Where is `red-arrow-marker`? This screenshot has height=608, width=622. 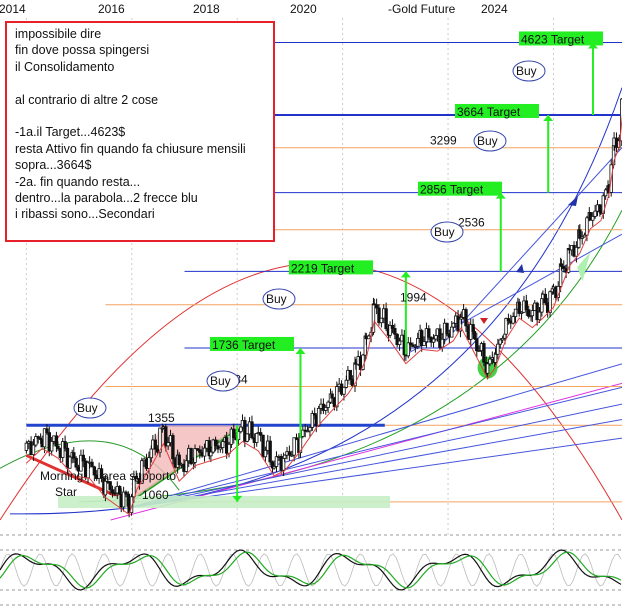 red-arrow-marker is located at coordinates (484, 321).